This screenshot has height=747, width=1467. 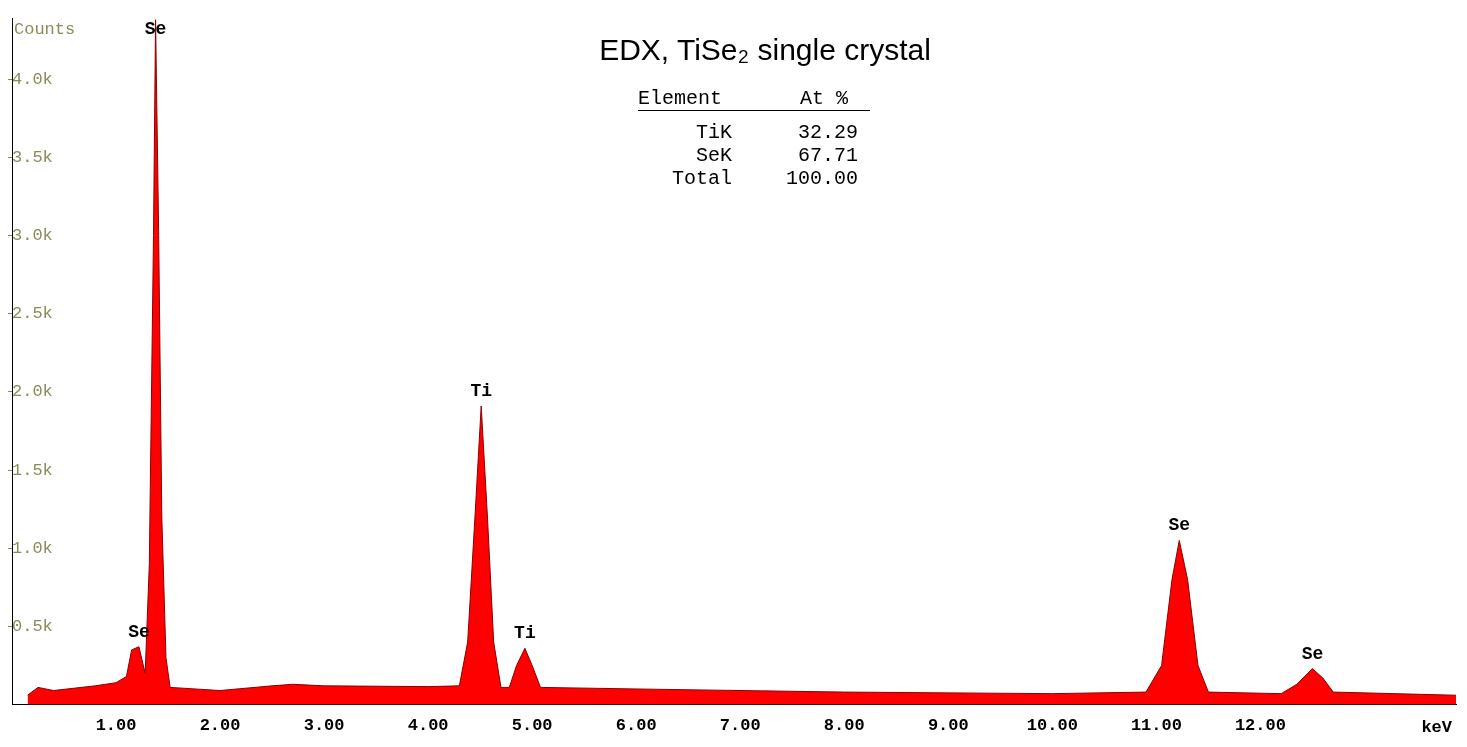 I want to click on y-tick-label: 3.5k, so click(x=32, y=157).